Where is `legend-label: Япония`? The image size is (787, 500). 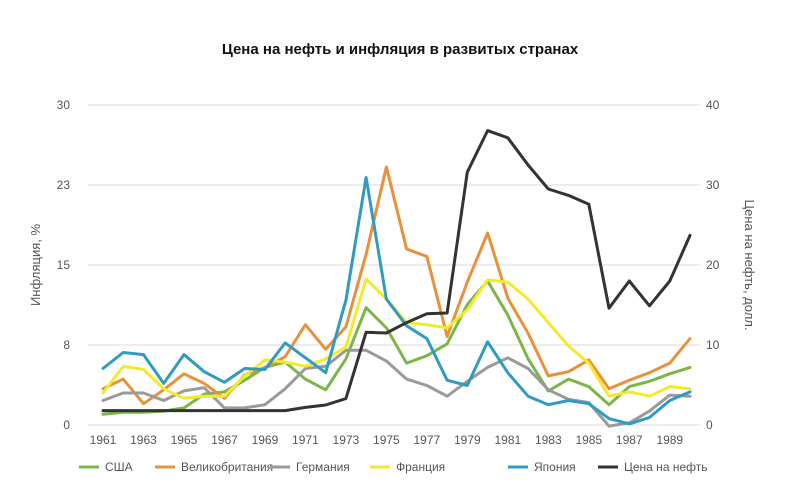 legend-label: Япония is located at coordinates (555, 467).